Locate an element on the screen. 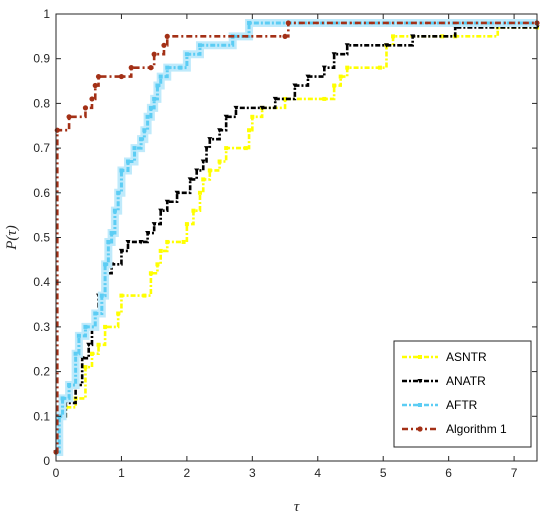  y-tick-label: 0.1 is located at coordinates (41, 416).